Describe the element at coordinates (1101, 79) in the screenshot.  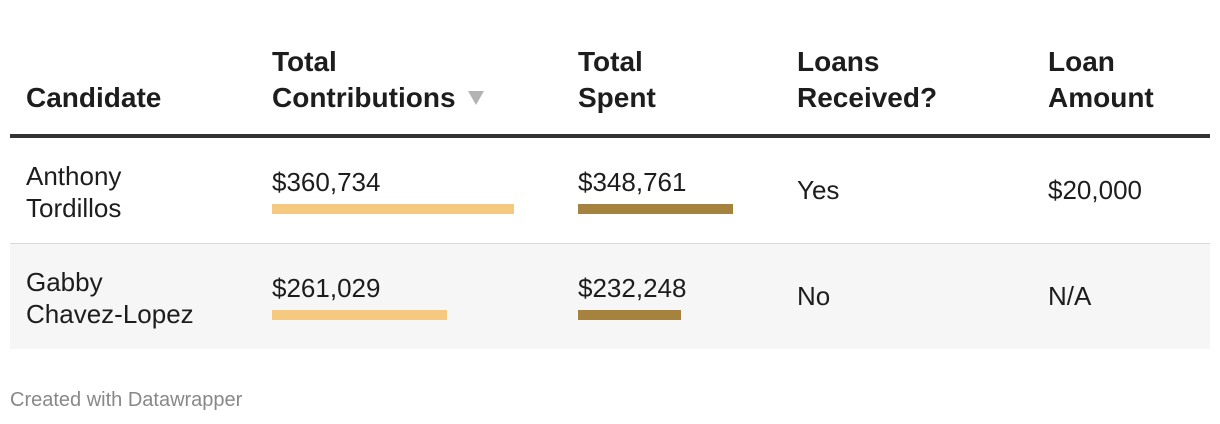
I see `col-header-loan-amount: Loan Amount` at that location.